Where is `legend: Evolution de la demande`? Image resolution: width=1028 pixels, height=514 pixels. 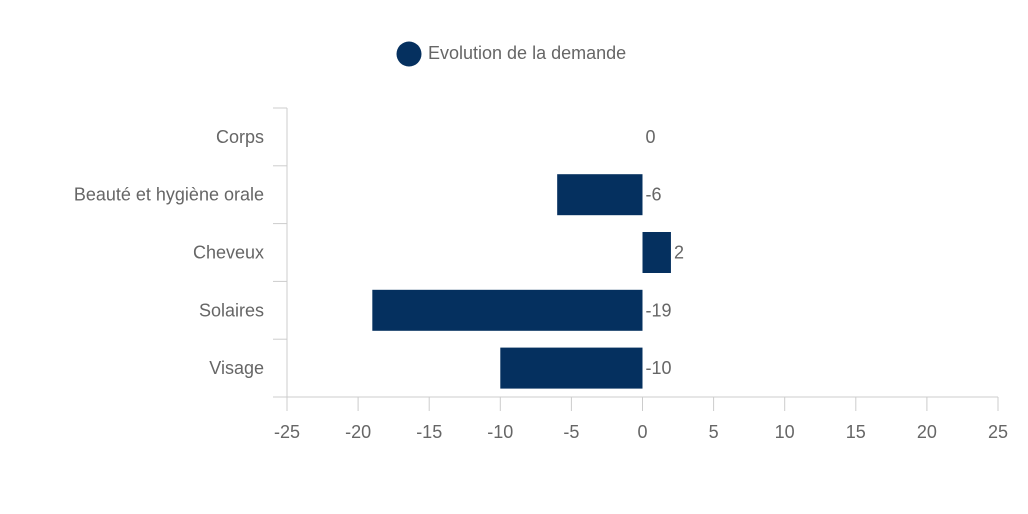
legend: Evolution de la demande is located at coordinates (511, 54).